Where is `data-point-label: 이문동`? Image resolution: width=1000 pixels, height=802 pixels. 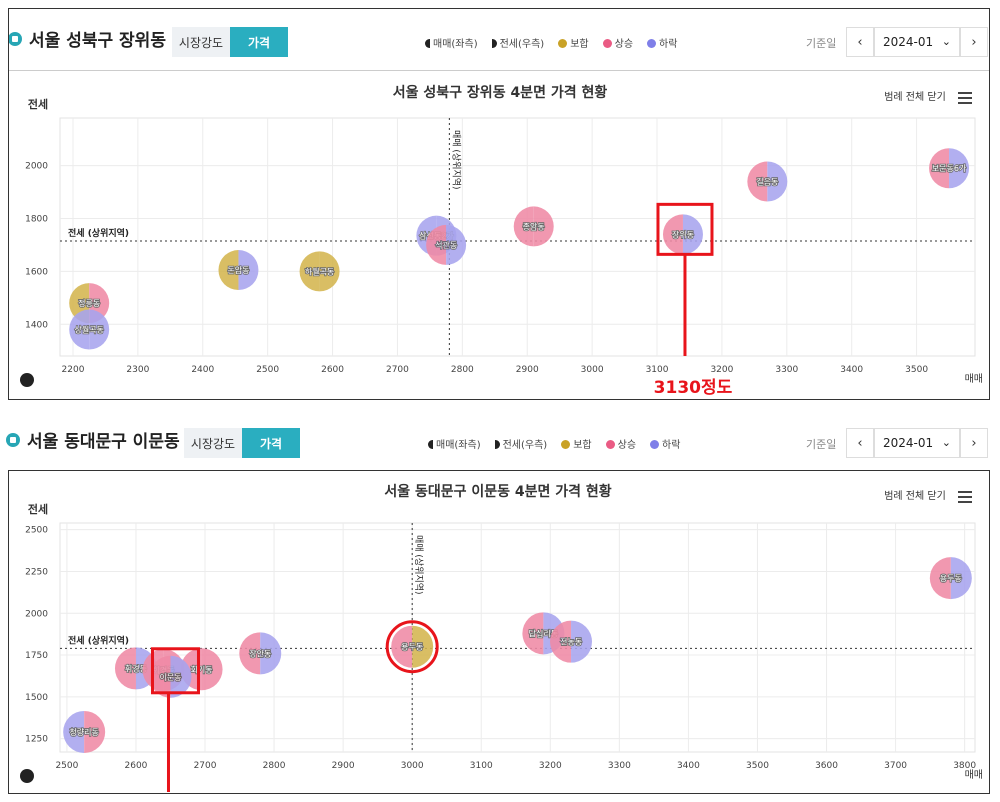
data-point-label: 이문동 is located at coordinates (170, 677).